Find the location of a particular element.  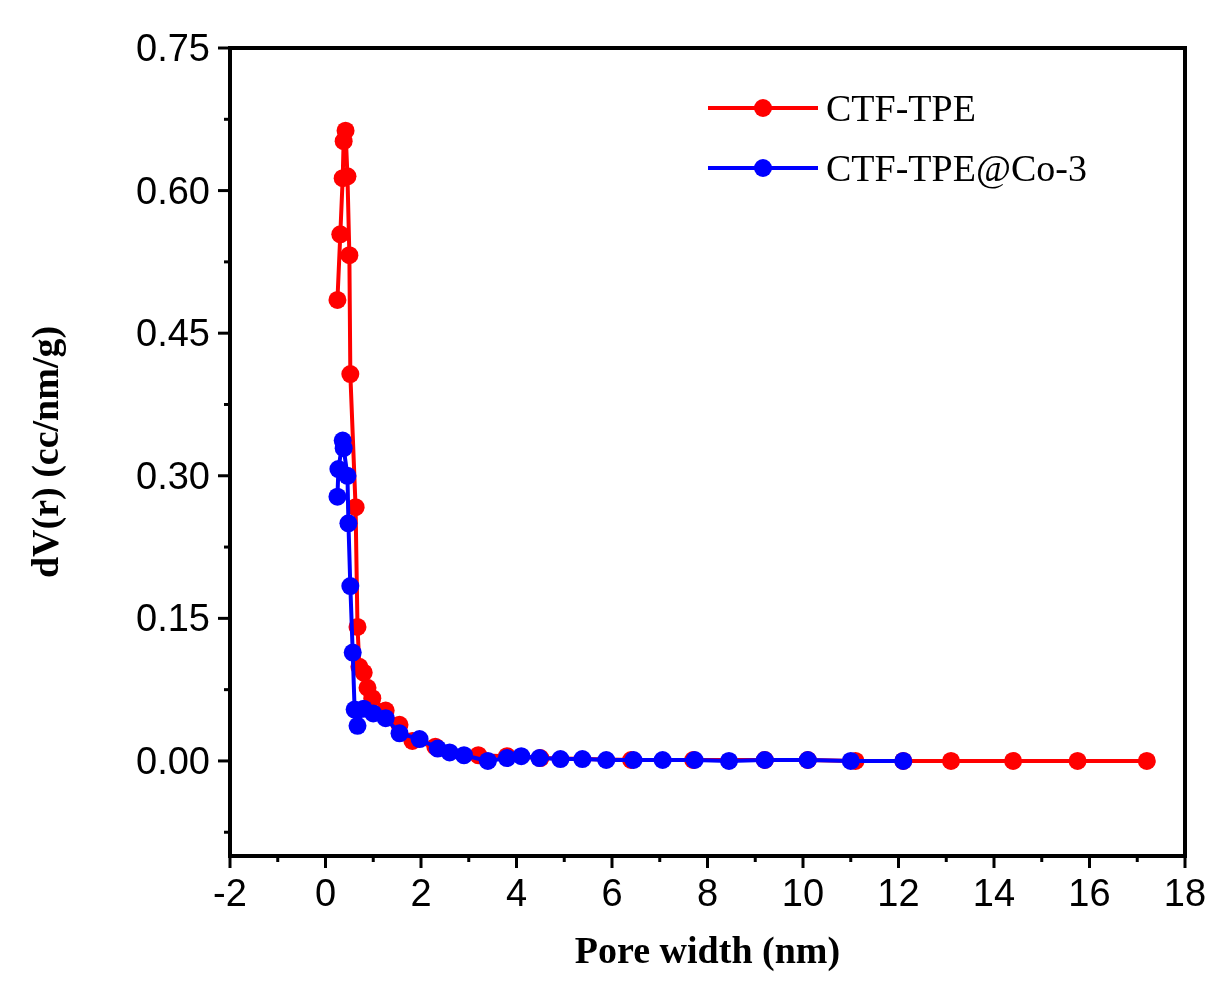

y-tick-label: 0.30 is located at coordinates (173, 475).